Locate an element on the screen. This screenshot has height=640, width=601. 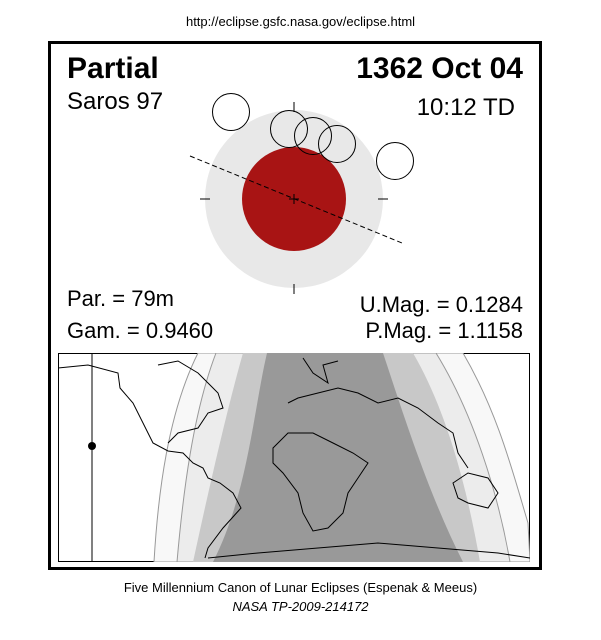
moon-position-p4 is located at coordinates (395, 161).